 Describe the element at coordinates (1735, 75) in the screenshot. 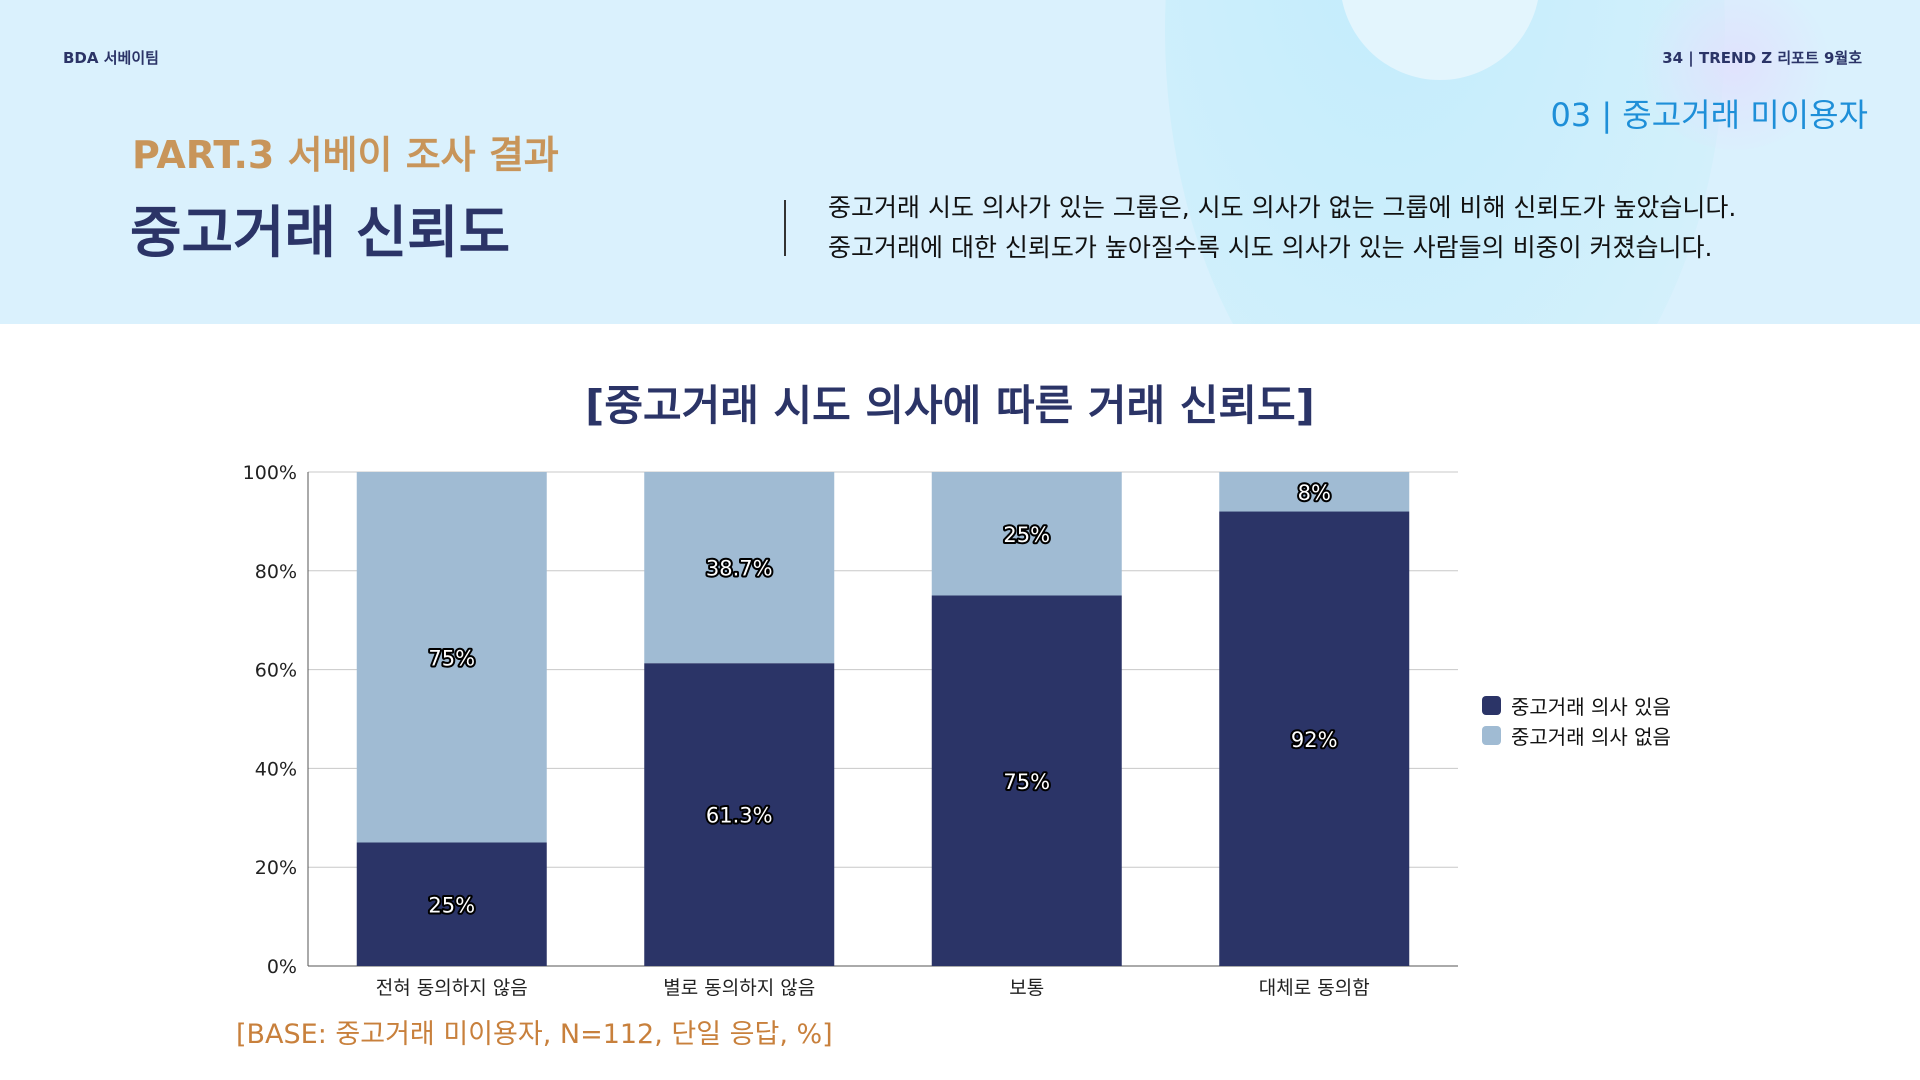

I see `decor-shape` at that location.